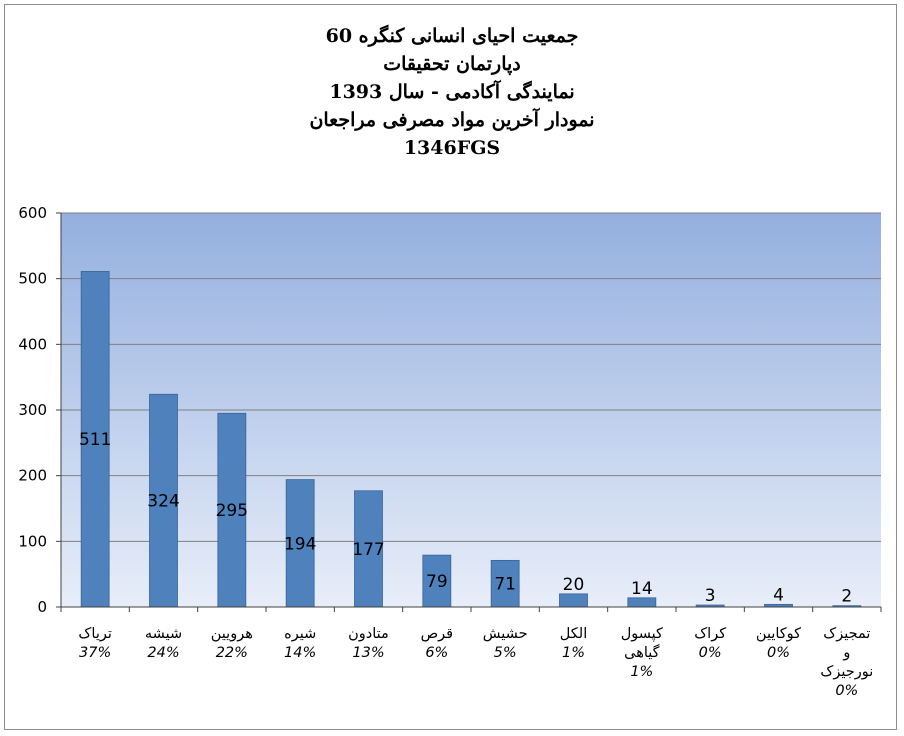 The width and height of the screenshot is (904, 736). What do you see at coordinates (95, 653) in the screenshot?
I see `x-tick-label: 37%` at bounding box center [95, 653].